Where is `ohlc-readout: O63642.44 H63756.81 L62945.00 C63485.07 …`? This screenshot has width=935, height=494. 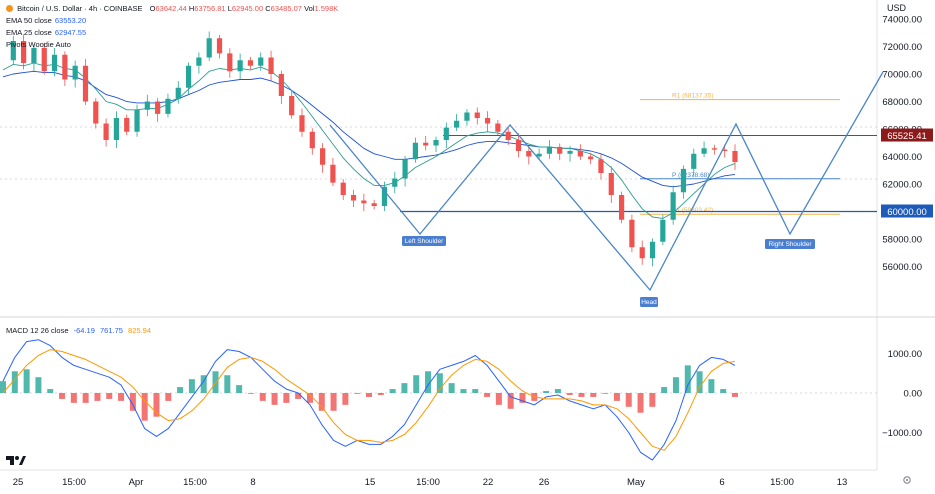
ohlc-readout: O63642.44 H63756.81 L62945.00 C63485.07 … is located at coordinates (244, 8).